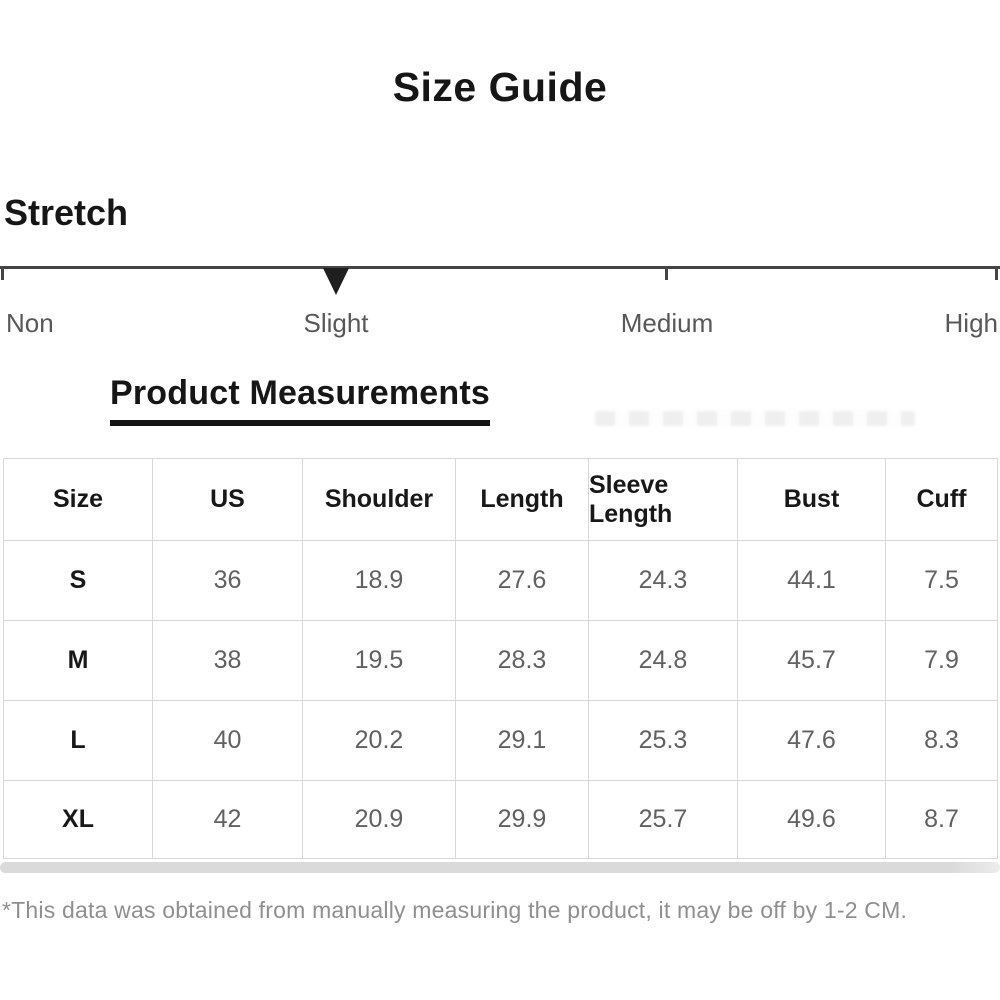  Describe the element at coordinates (942, 500) in the screenshot. I see `column-header-cuff: Cuff` at that location.